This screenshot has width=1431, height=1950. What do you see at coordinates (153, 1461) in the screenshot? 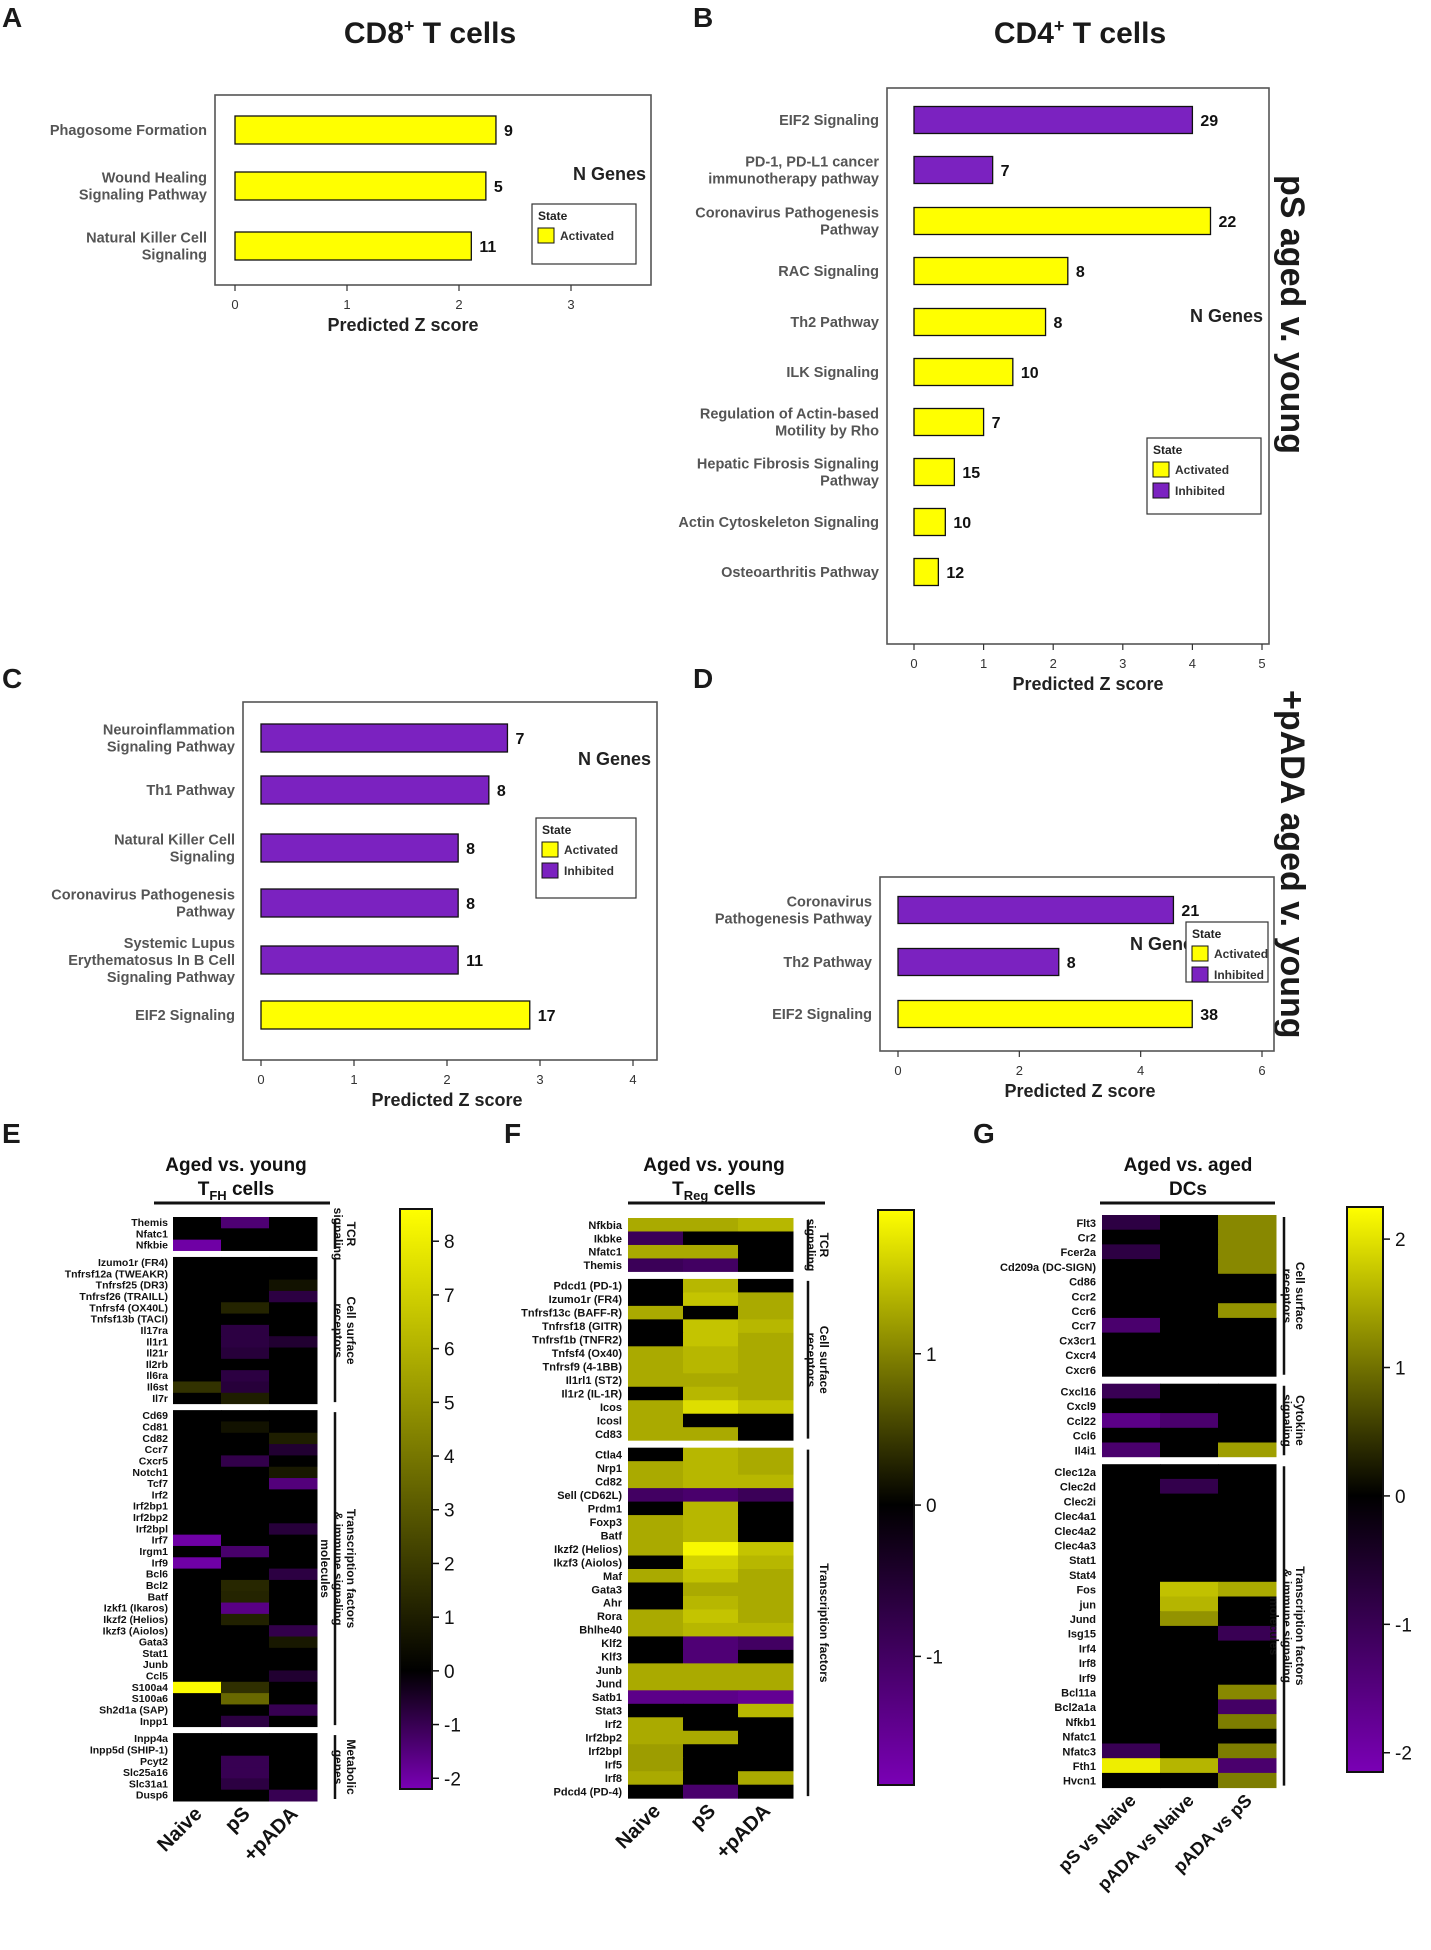
I see `row-label: Cxcr5` at bounding box center [153, 1461].